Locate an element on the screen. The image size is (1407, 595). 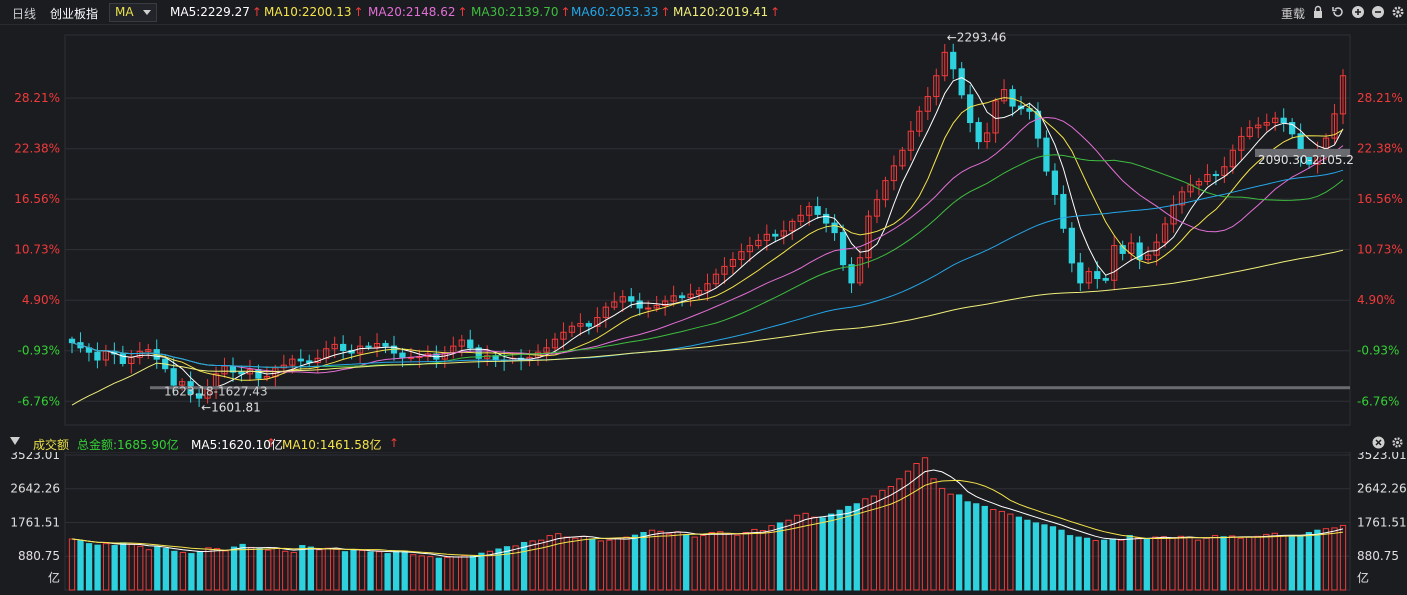
indicator-dropdown: MA is located at coordinates (133, 12).